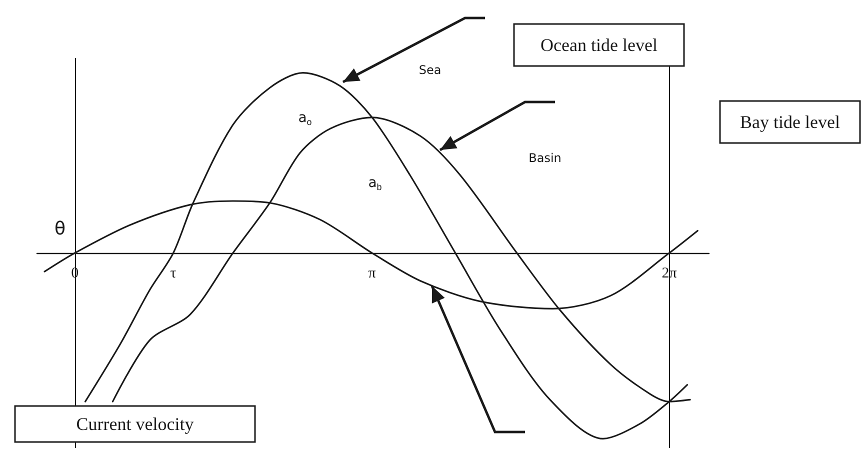 The height and width of the screenshot is (451, 864). What do you see at coordinates (790, 122) in the screenshot?
I see `text: Bay tide level` at bounding box center [790, 122].